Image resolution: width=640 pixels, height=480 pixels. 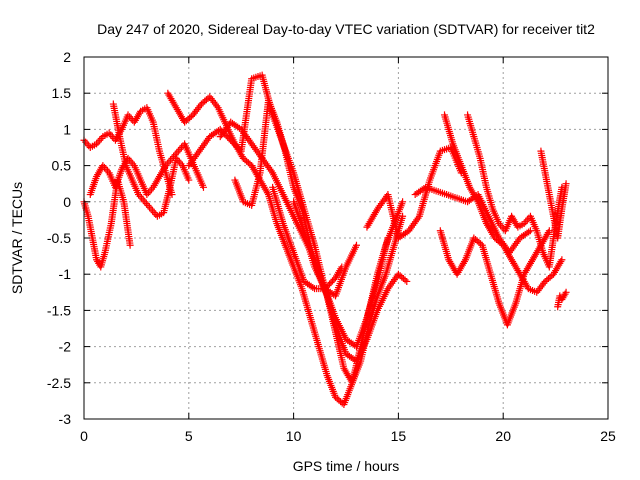 What do you see at coordinates (59, 238) in the screenshot?
I see `y-tick-label: -0.5` at bounding box center [59, 238].